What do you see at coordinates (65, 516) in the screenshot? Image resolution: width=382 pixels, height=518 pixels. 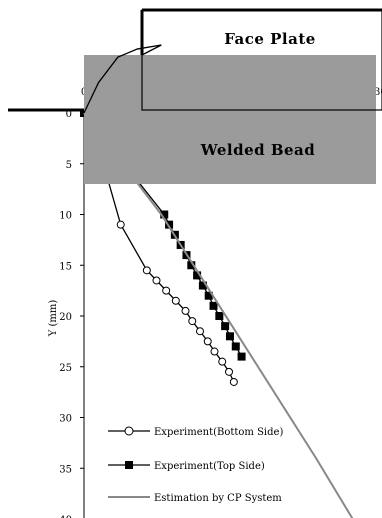 I see `y-tick-label: 40` at bounding box center [65, 516].